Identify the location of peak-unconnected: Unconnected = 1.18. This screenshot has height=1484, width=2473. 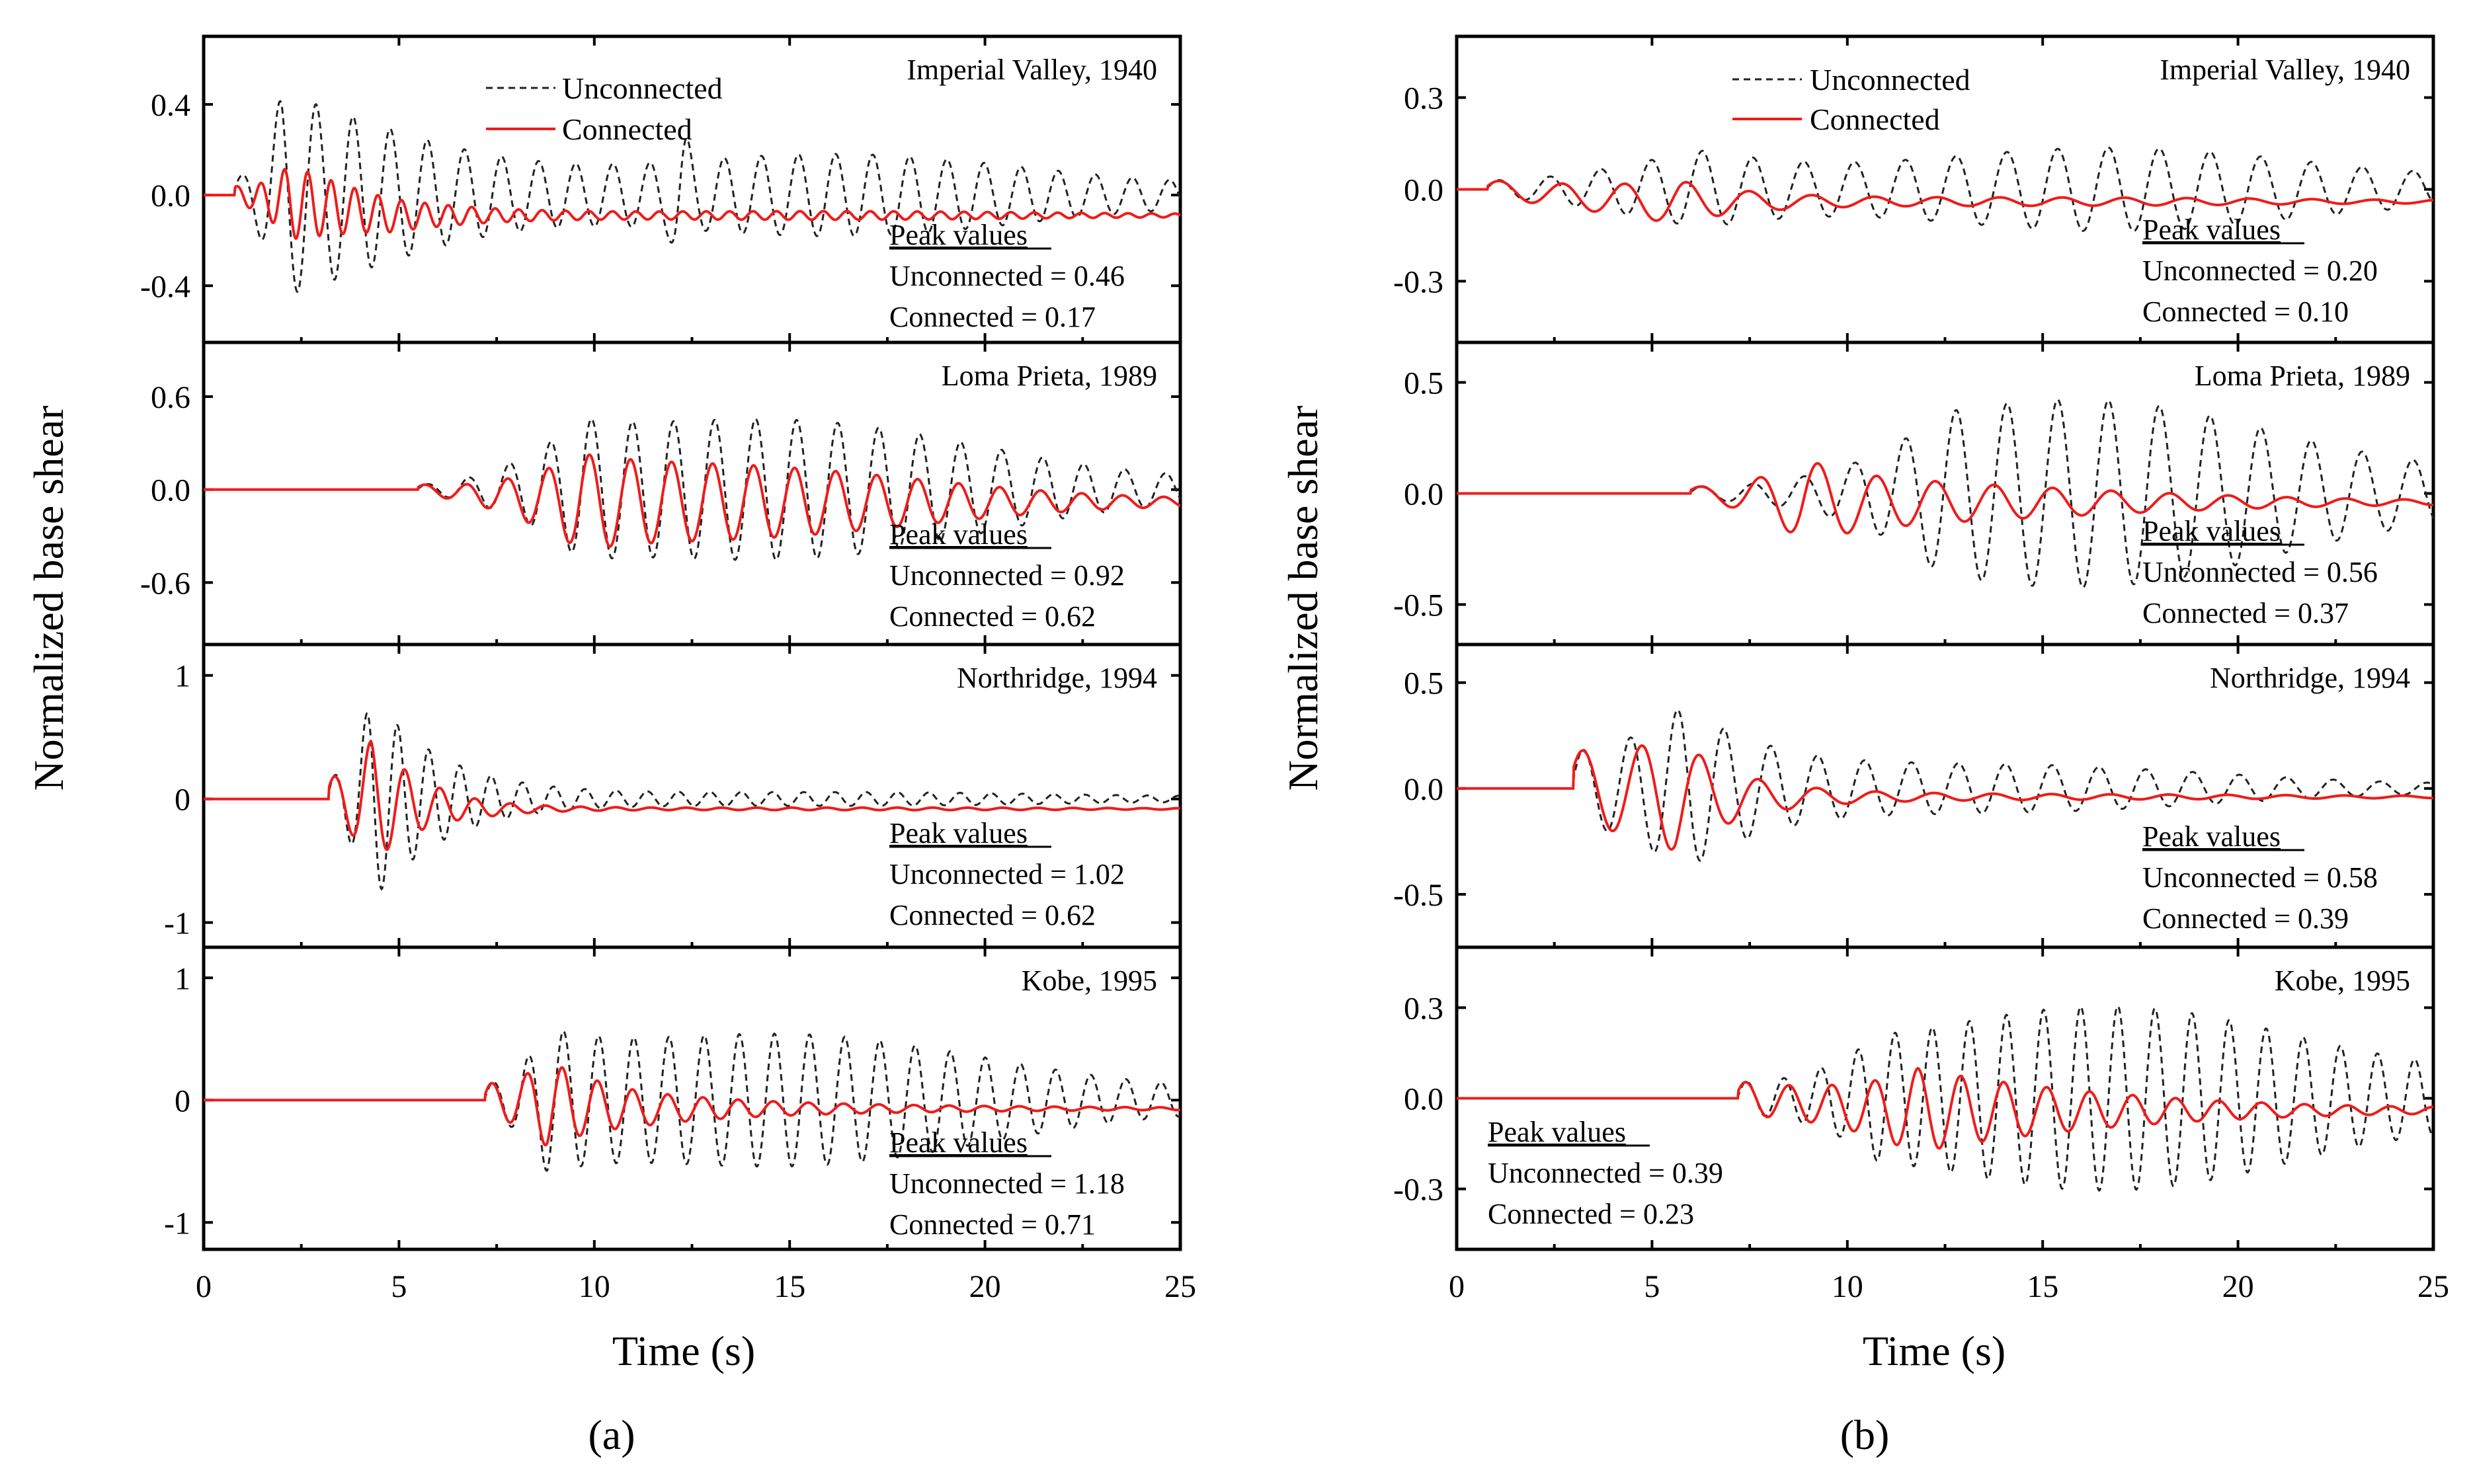
(1007, 1183).